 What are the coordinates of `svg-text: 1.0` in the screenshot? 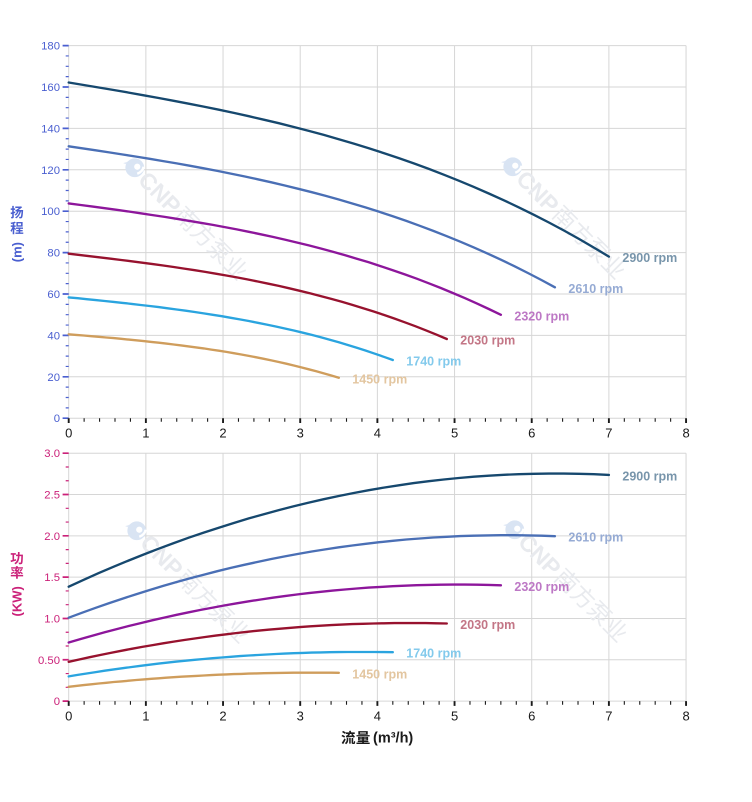 It's located at (52, 620).